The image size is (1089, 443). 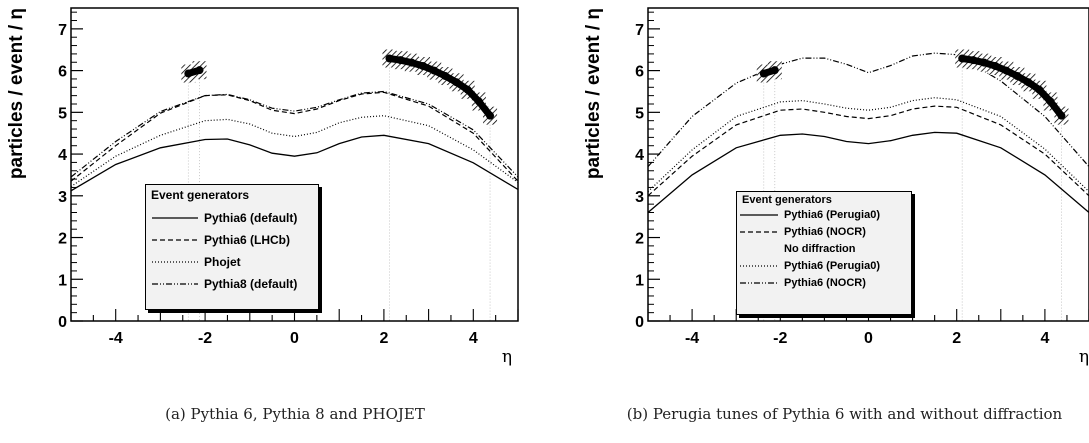 What do you see at coordinates (787, 200) in the screenshot?
I see `legend-b-title: Event generators` at bounding box center [787, 200].